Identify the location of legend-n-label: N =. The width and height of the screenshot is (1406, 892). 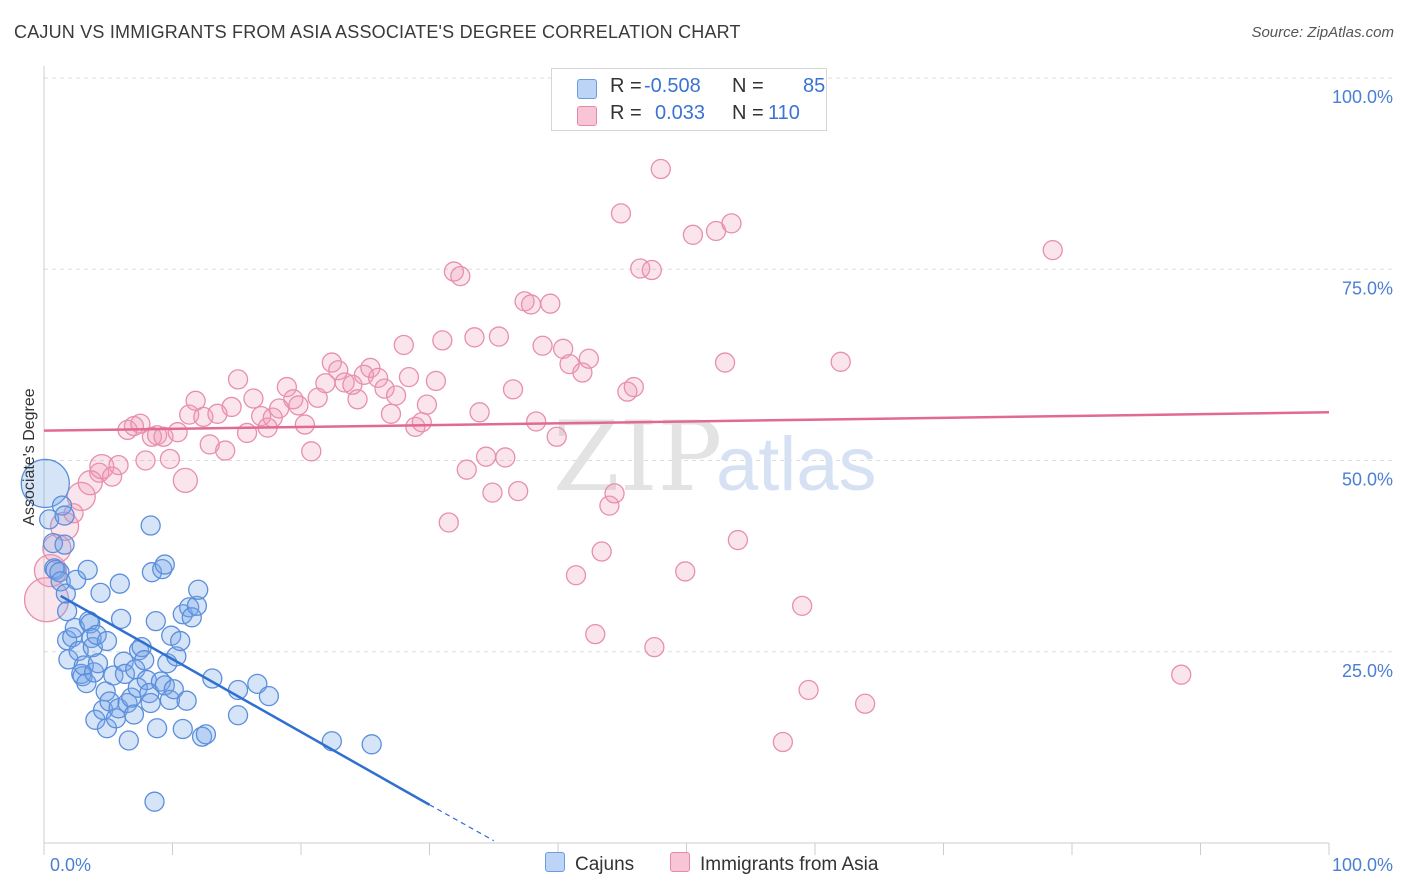
(748, 86).